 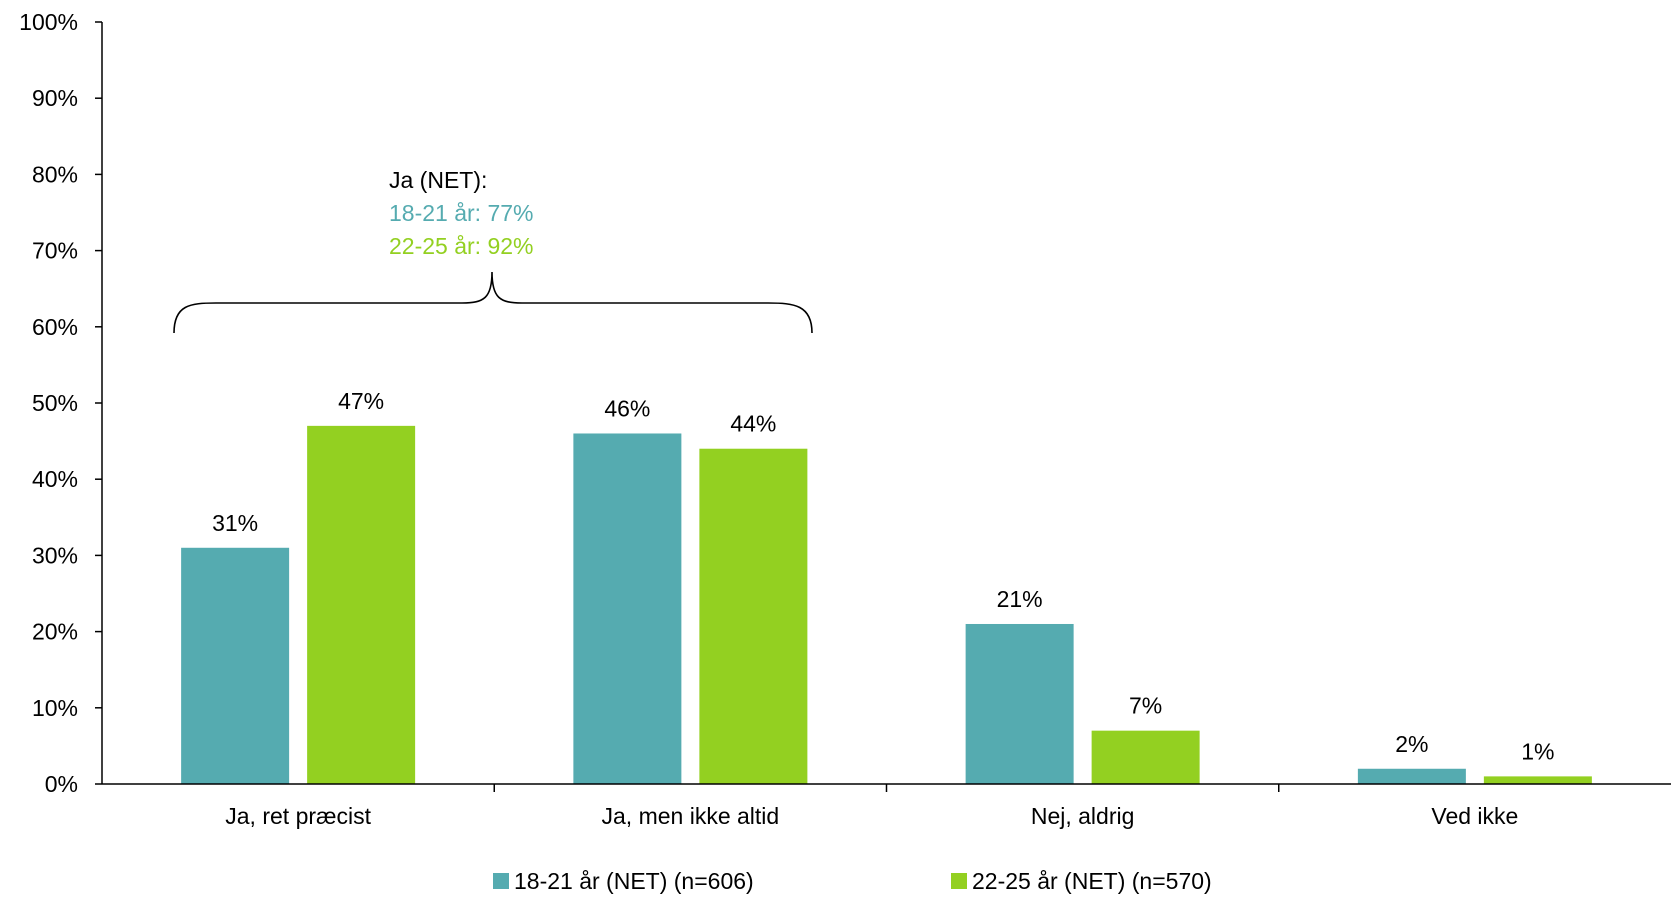 What do you see at coordinates (55, 479) in the screenshot?
I see `y-tick-label: 40%` at bounding box center [55, 479].